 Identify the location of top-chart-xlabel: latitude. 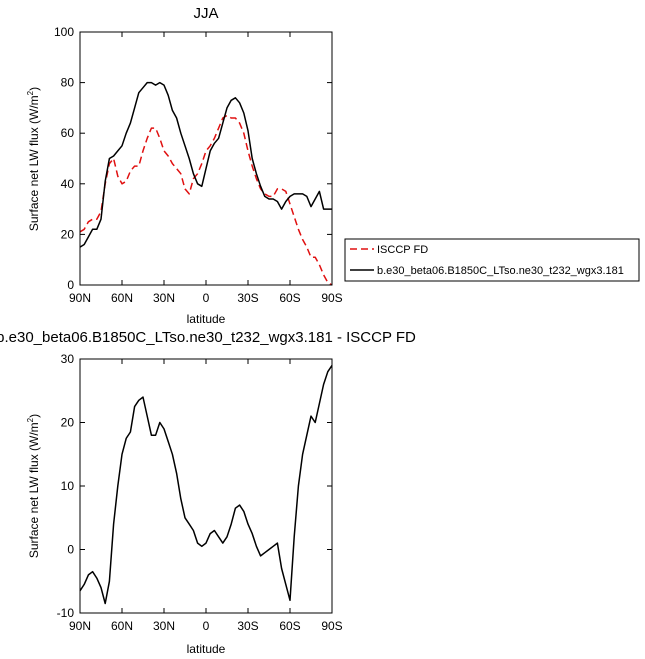
(206, 319).